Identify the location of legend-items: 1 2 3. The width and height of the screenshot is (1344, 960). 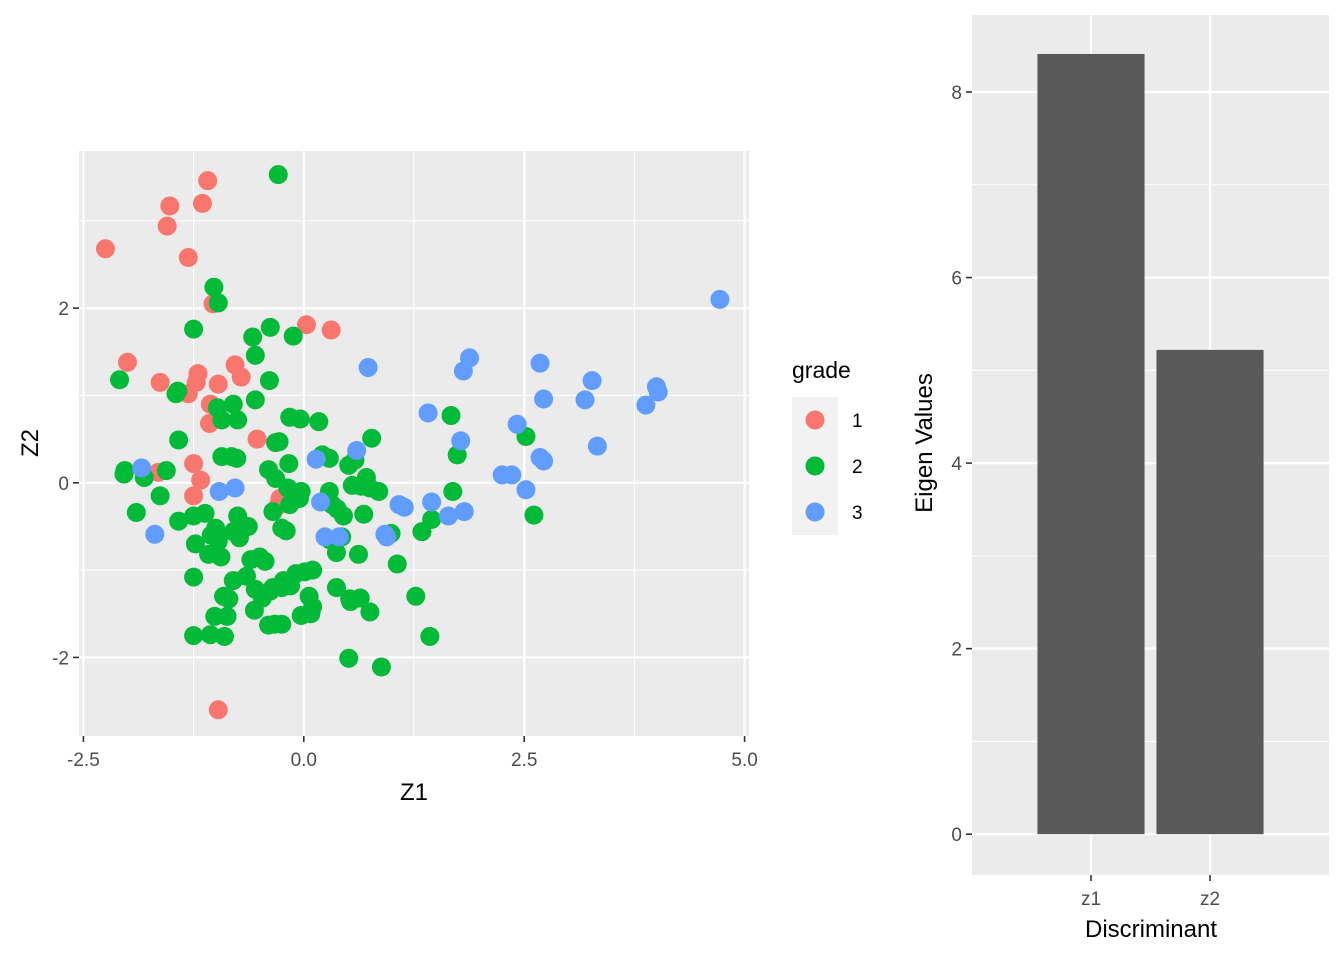
(827, 466).